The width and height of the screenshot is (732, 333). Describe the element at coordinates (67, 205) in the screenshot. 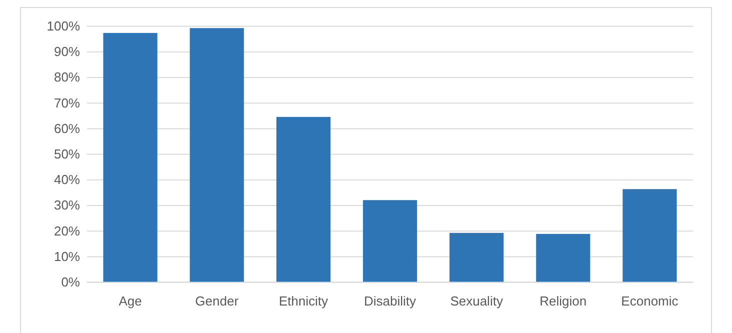

I see `y-tick-label: 30%` at that location.